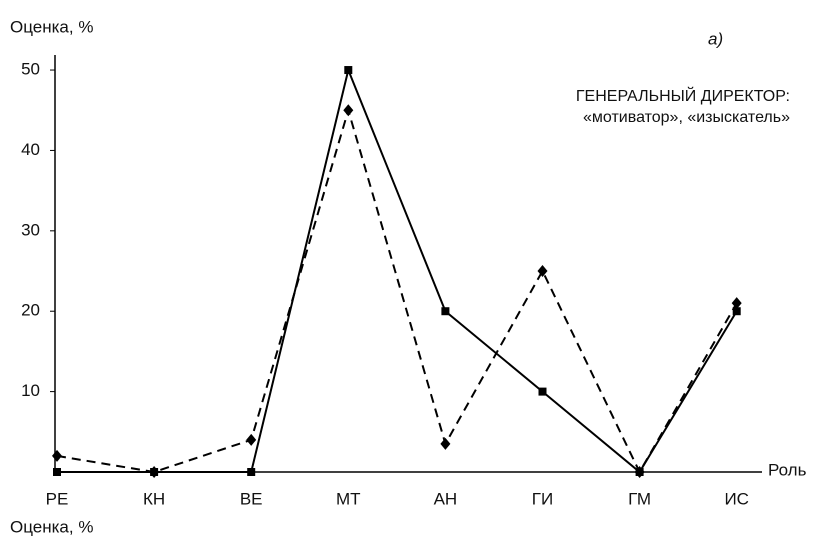 The height and width of the screenshot is (541, 820). Describe the element at coordinates (542, 498) in the screenshot. I see `x-tick-label: ГИ` at that location.